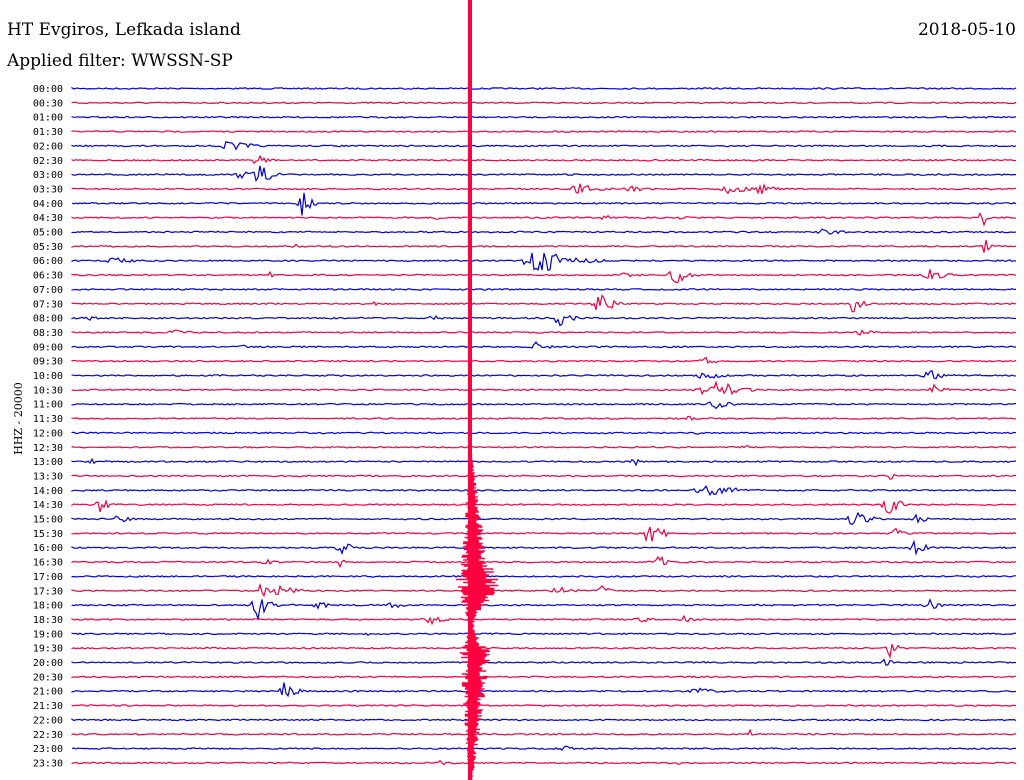 The width and height of the screenshot is (1024, 780). What do you see at coordinates (48, 433) in the screenshot?
I see `time-label: 12:00` at bounding box center [48, 433].